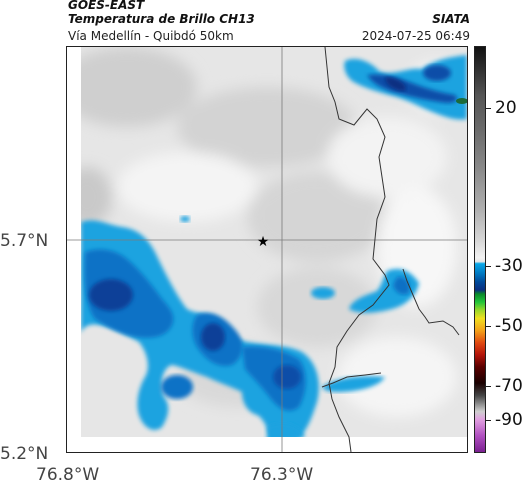 The height and width of the screenshot is (491, 526). I want to click on colorbar-label: -50, so click(509, 326).